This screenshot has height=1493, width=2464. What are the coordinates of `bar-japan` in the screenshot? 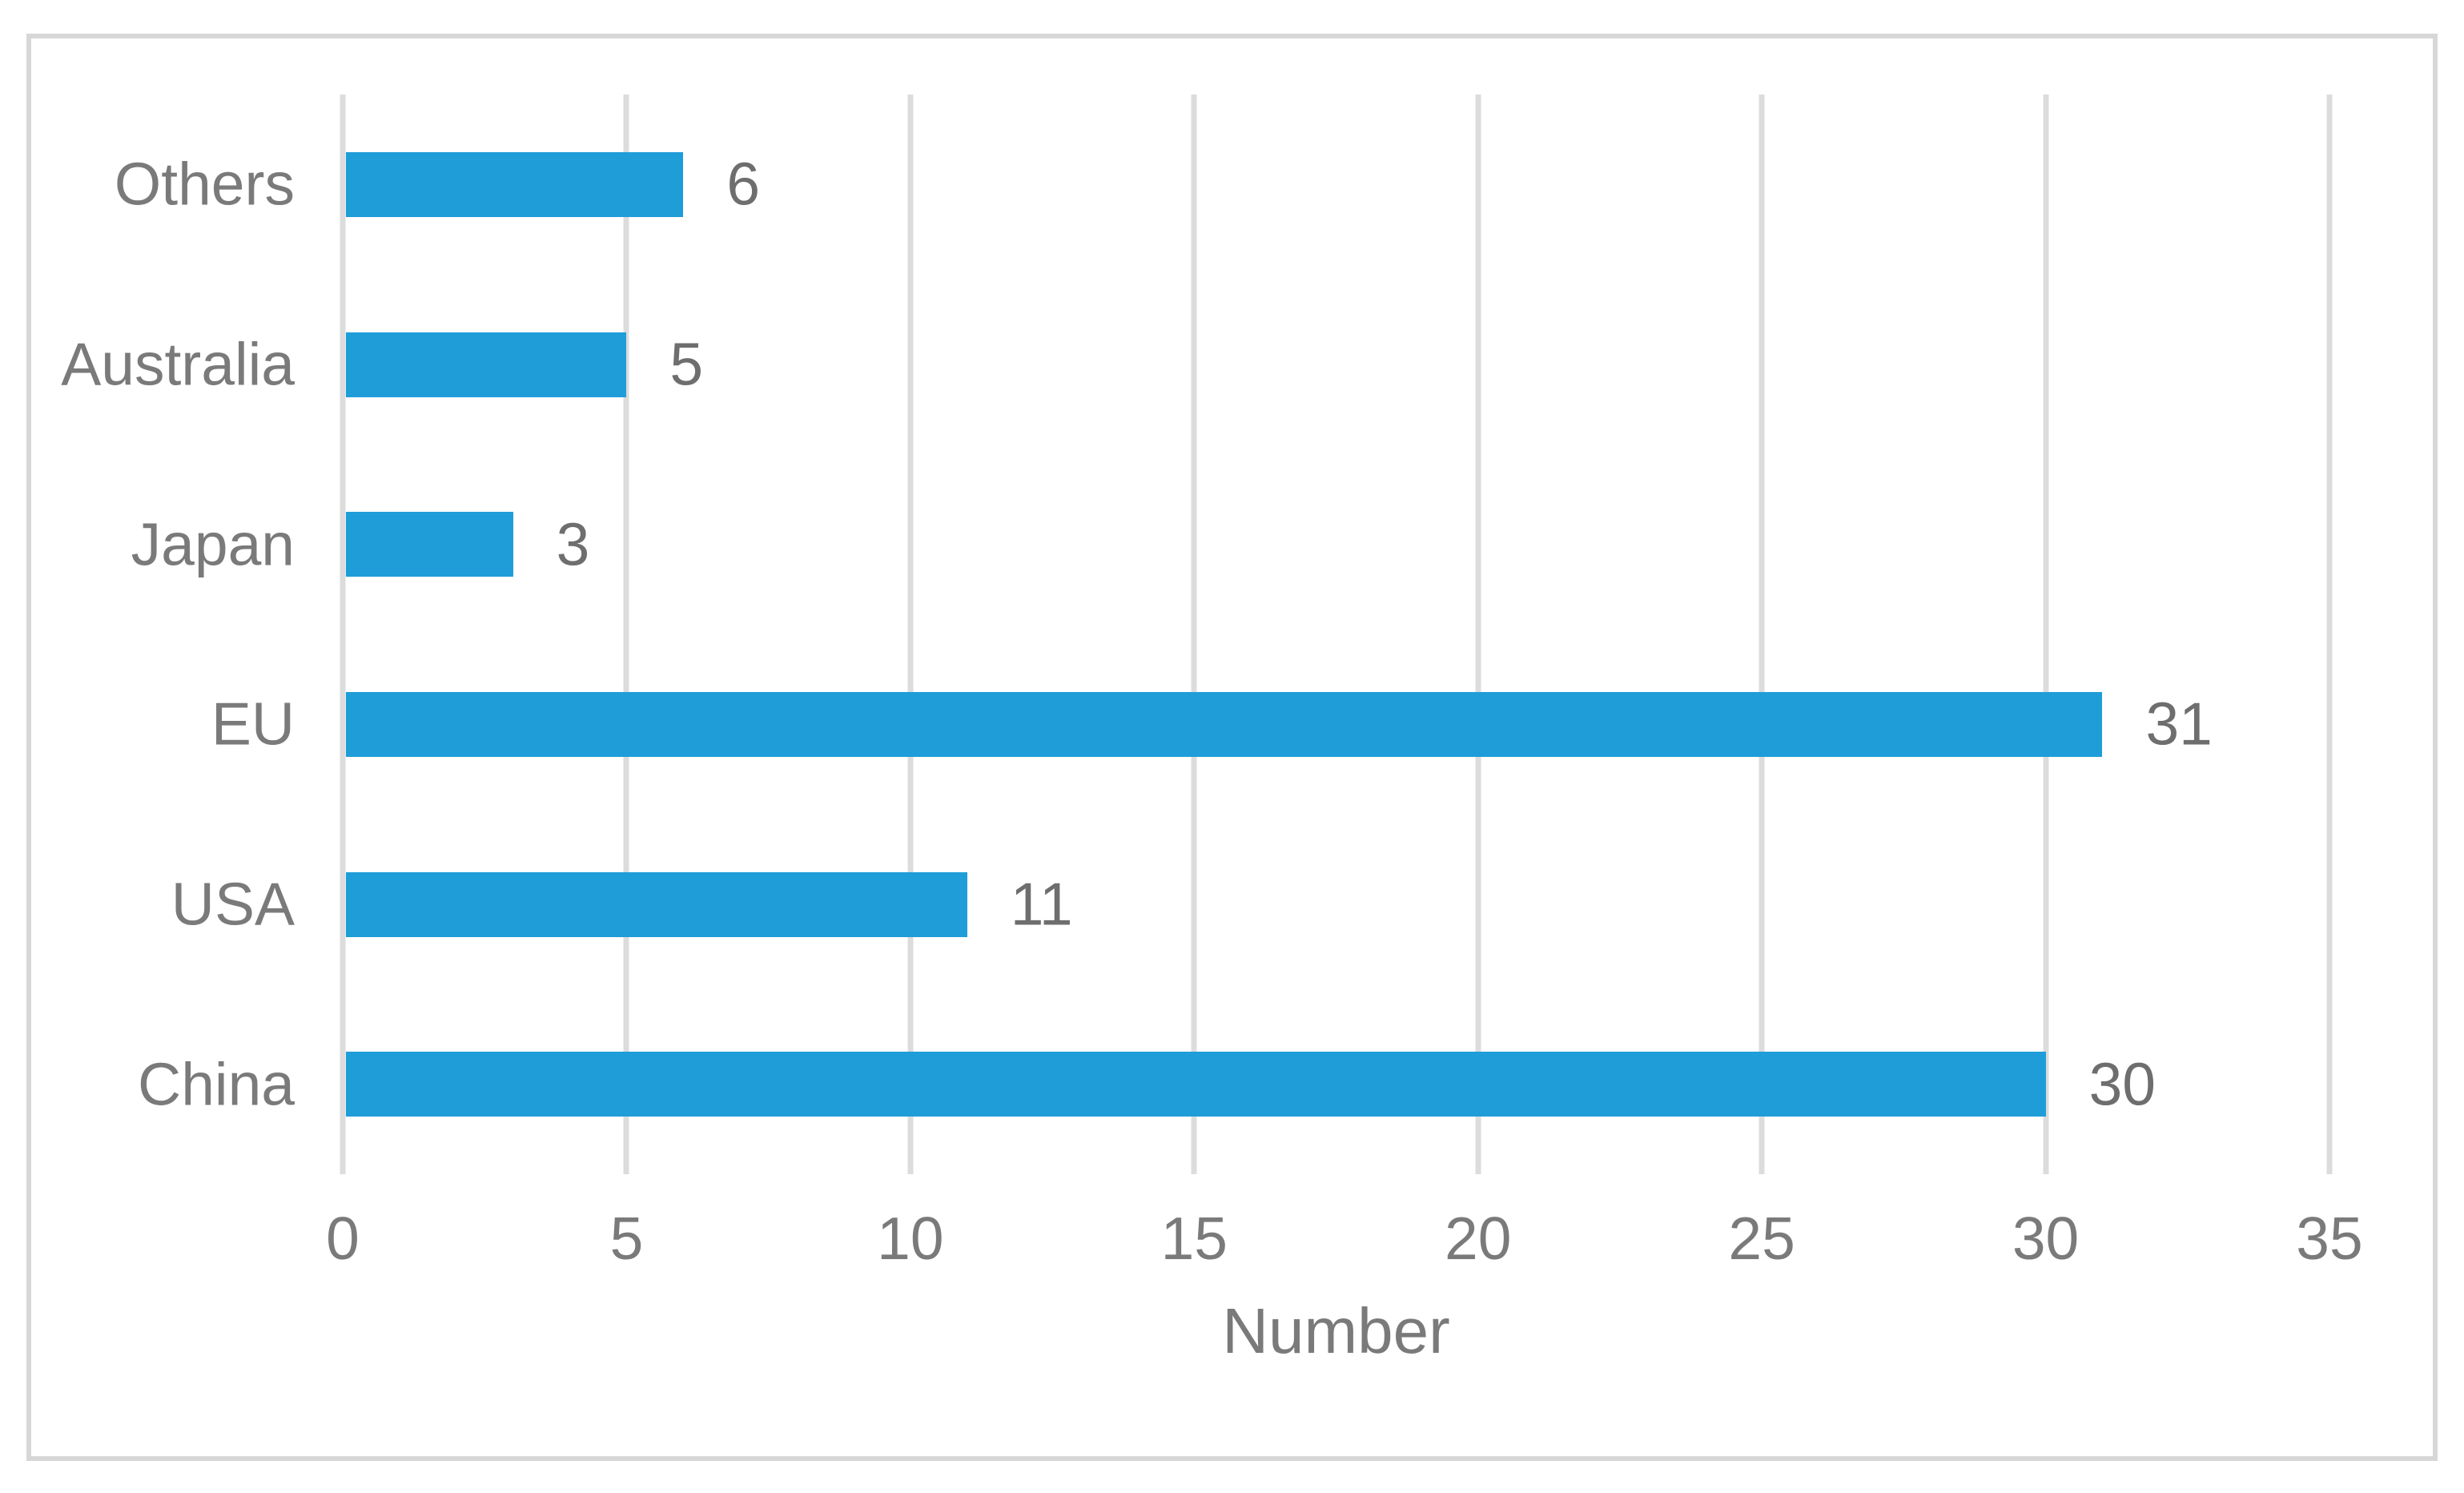 It's located at (429, 544).